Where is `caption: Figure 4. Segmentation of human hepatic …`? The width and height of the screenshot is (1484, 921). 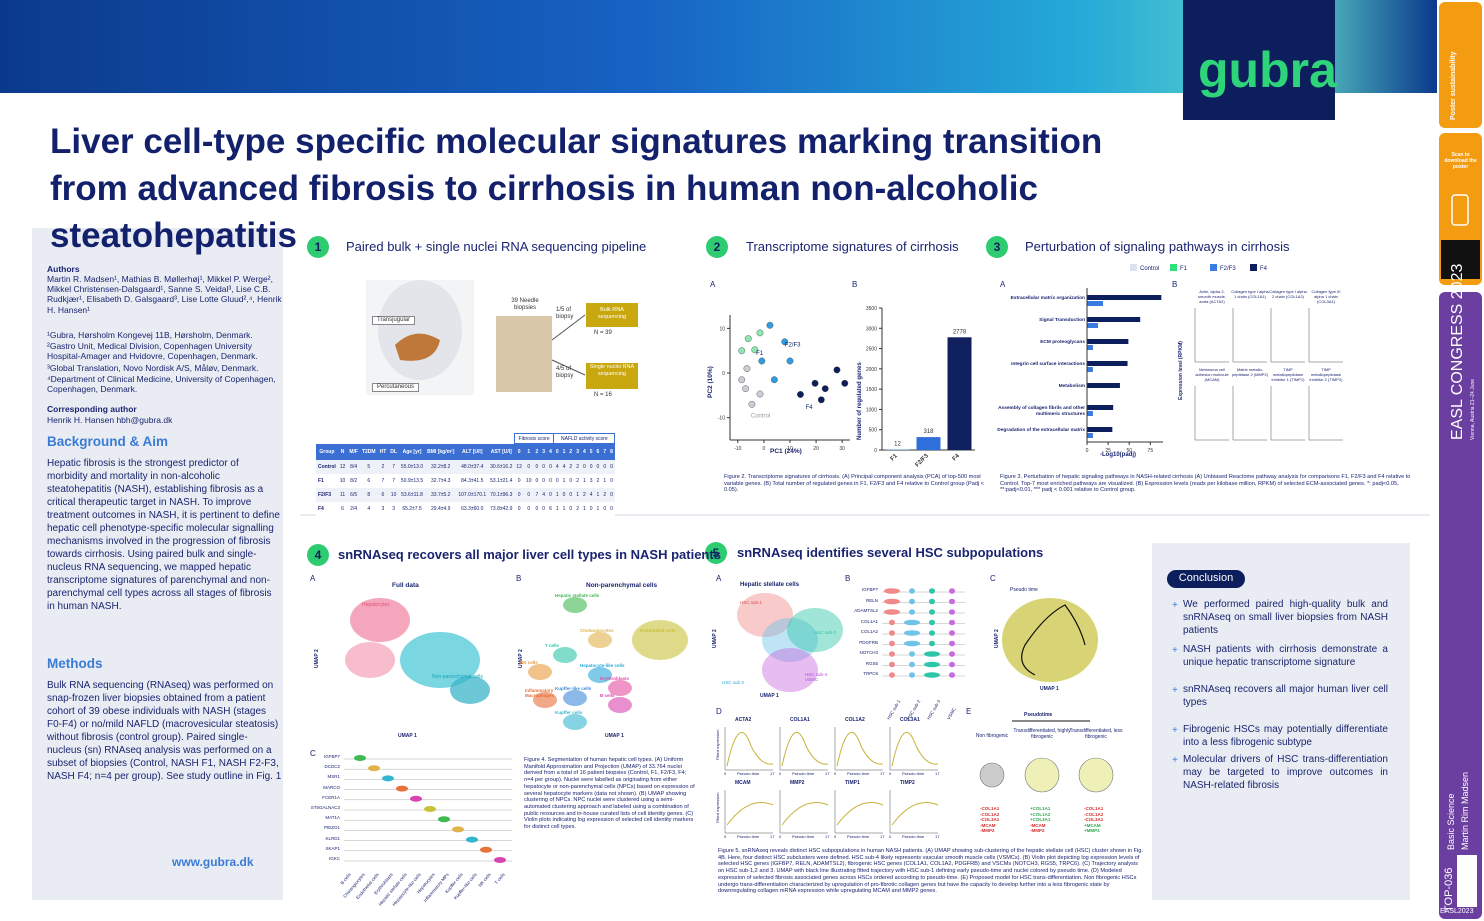
caption: Figure 4. Segmentation of human hepatic … is located at coordinates (609, 794).